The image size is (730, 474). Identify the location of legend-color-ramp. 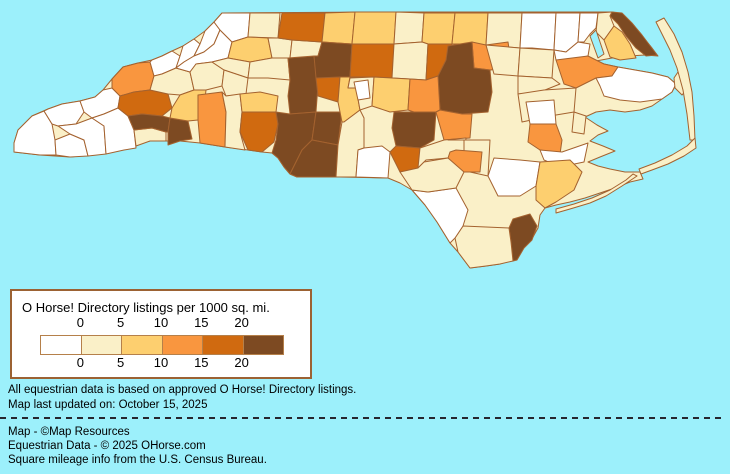
(162, 345).